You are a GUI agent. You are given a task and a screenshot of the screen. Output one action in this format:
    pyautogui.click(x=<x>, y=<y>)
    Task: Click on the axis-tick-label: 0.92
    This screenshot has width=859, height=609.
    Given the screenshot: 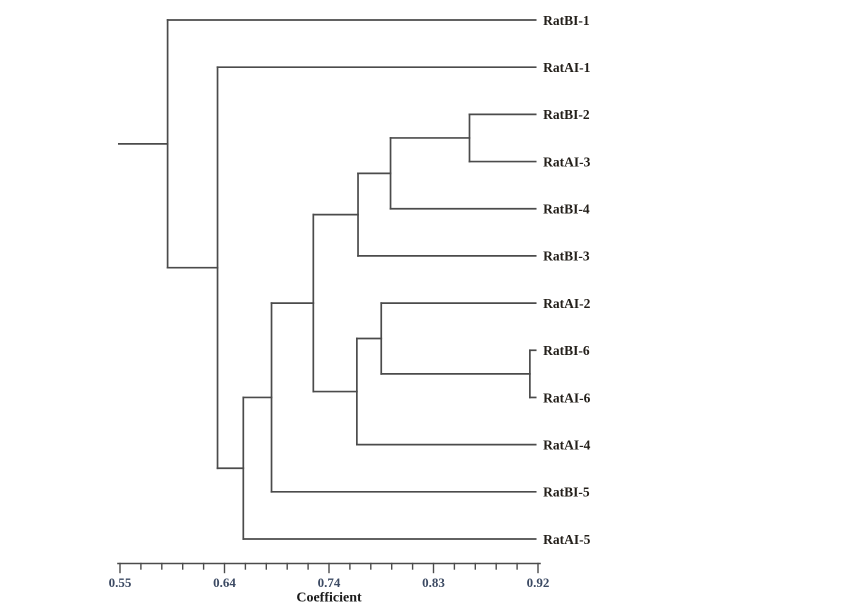 What is the action you would take?
    pyautogui.click(x=538, y=582)
    